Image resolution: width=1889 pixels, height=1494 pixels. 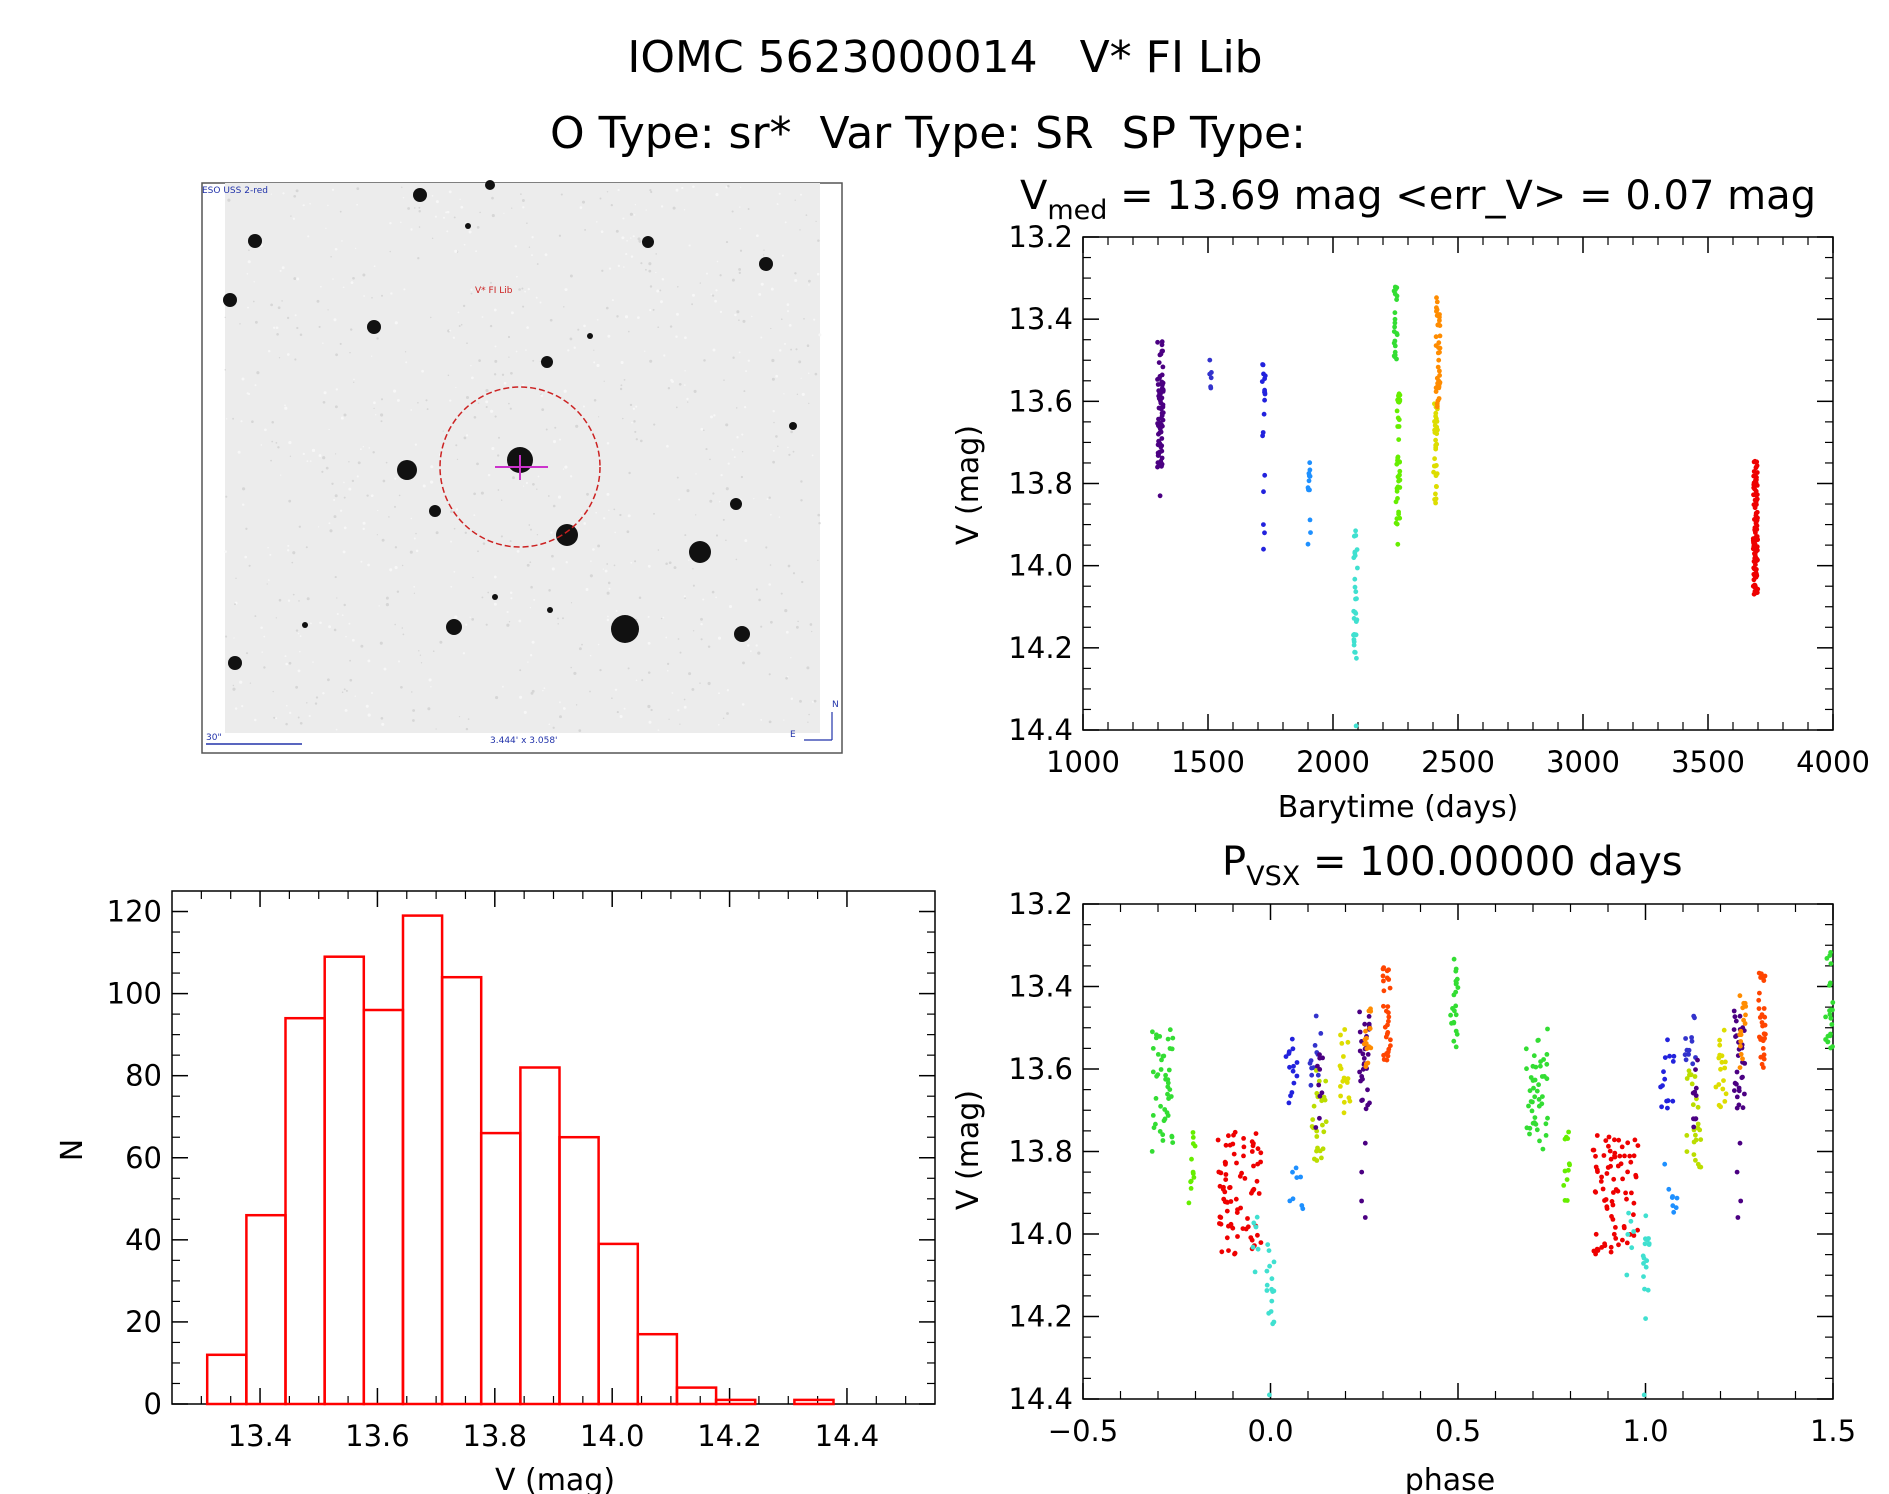 I want to click on histogram-xtick-label: 13.8, so click(x=495, y=1436).